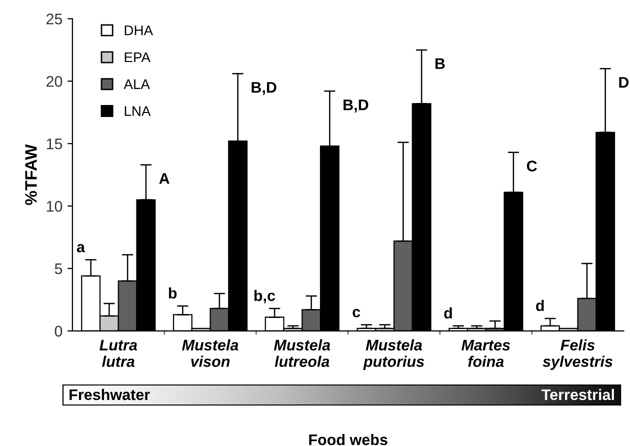 This screenshot has width=630, height=446. Describe the element at coordinates (210, 353) in the screenshot. I see `x-tick-label: Mustela vison` at that location.